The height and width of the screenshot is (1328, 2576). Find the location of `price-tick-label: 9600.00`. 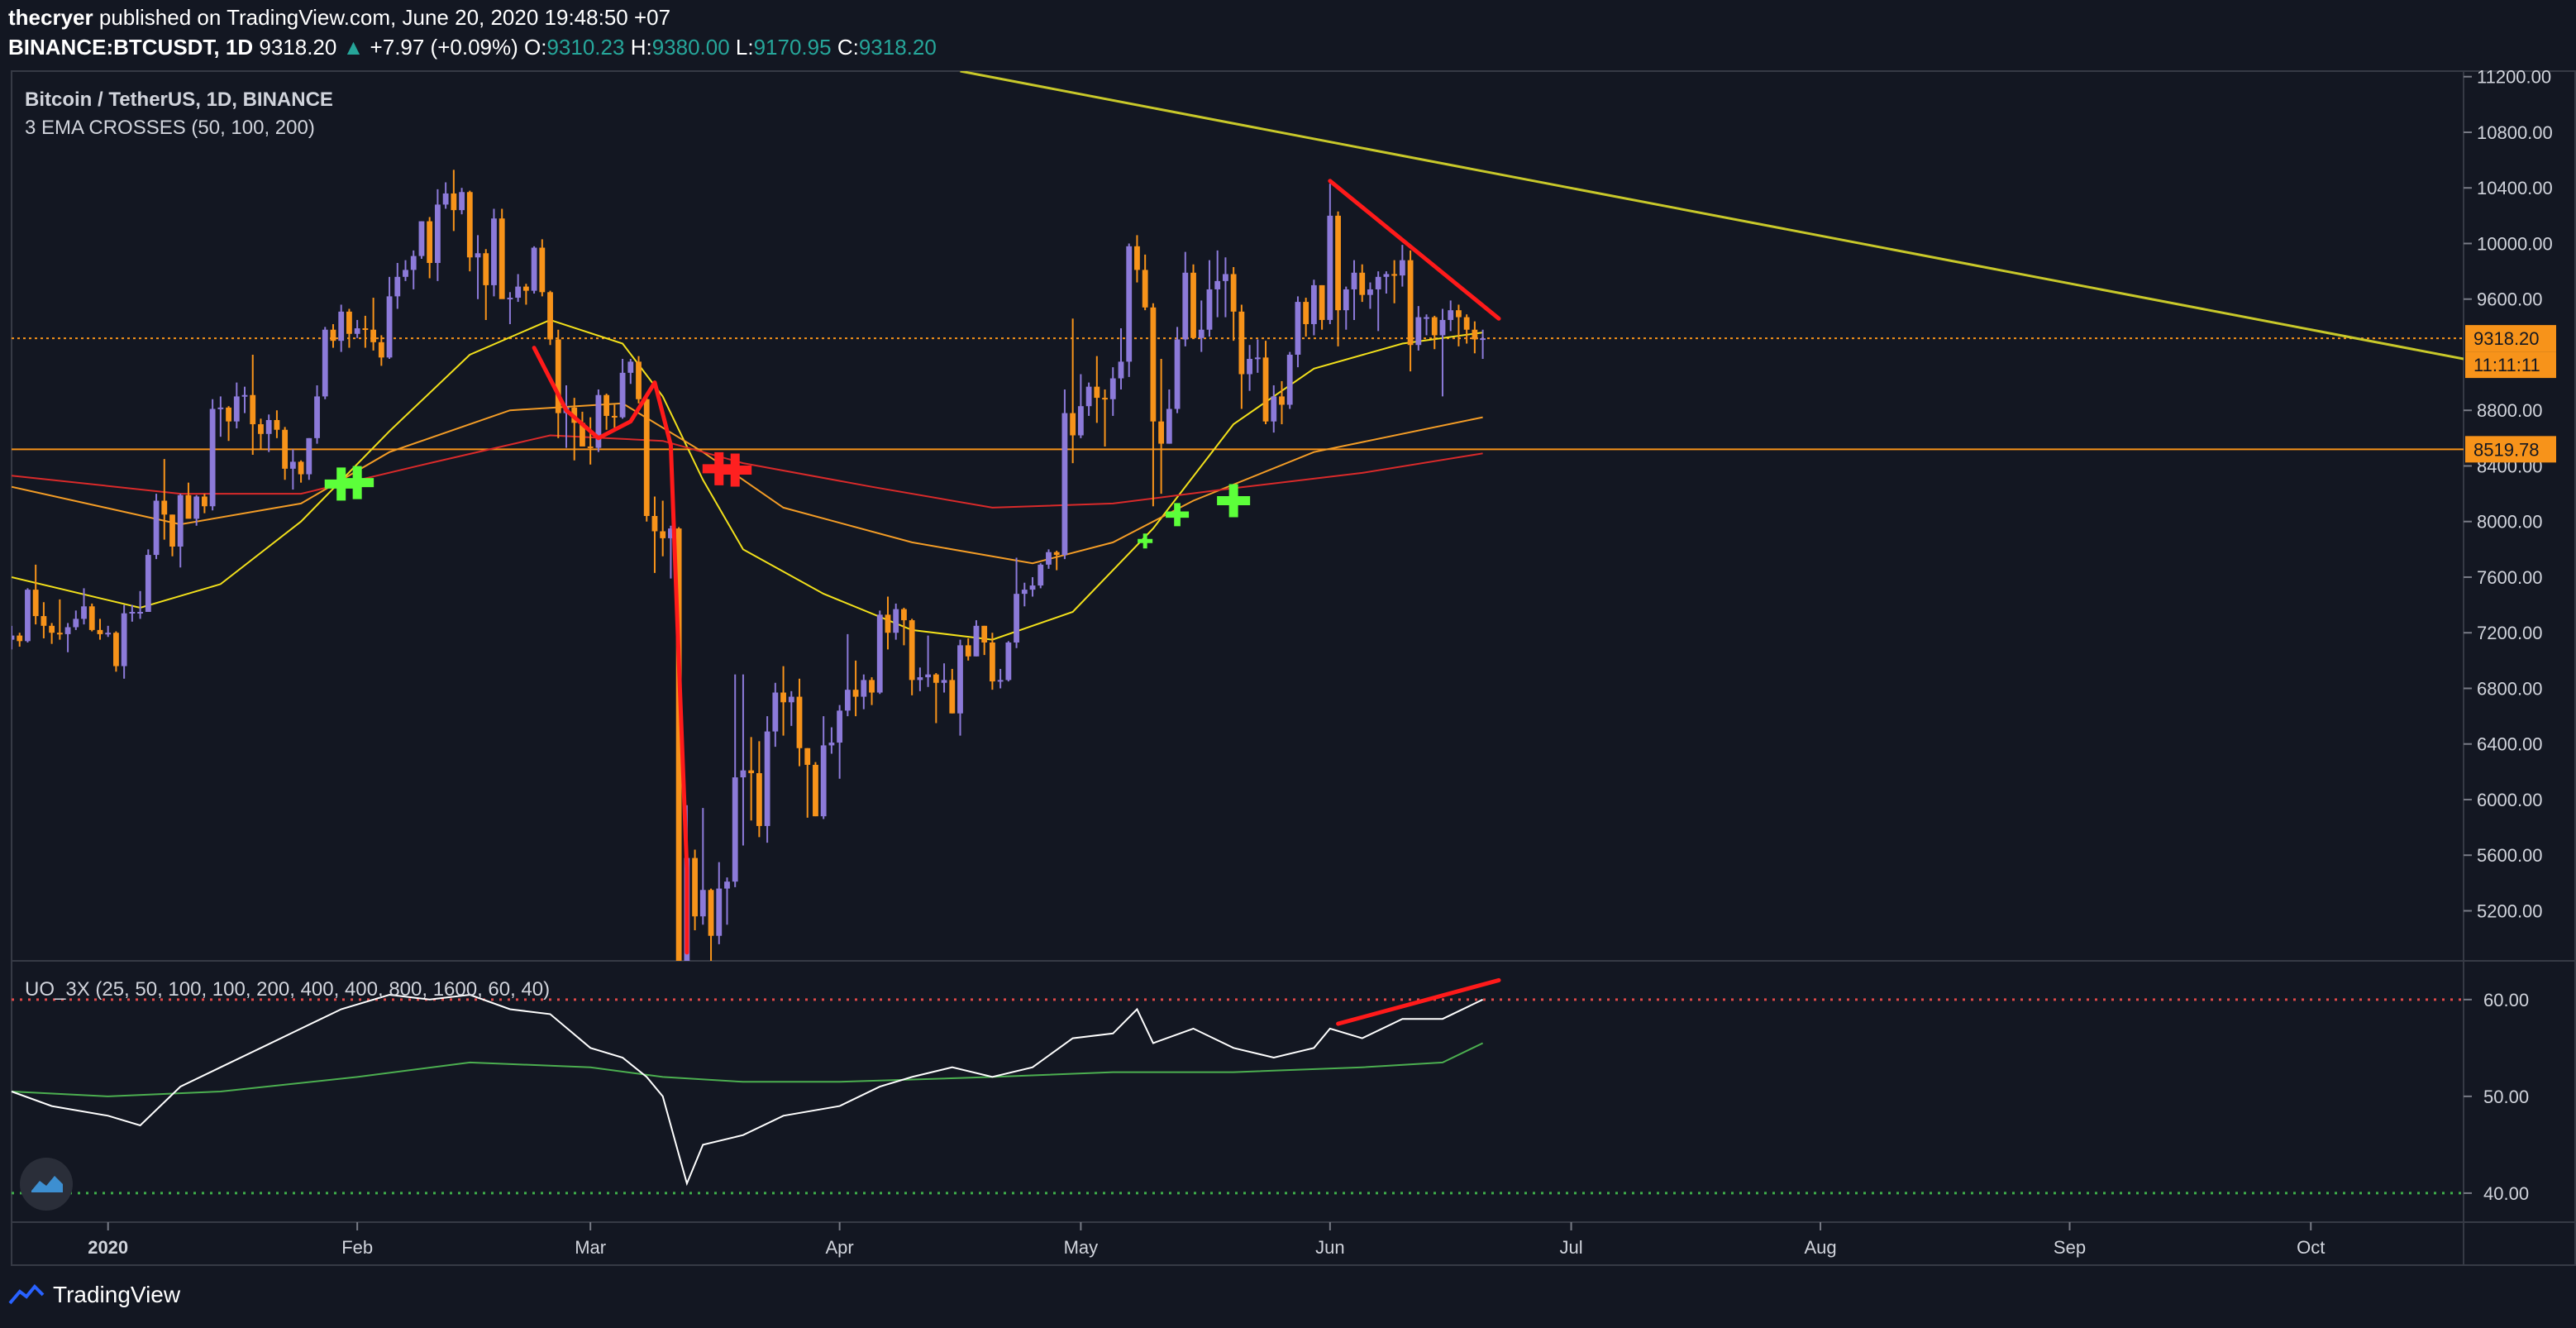

price-tick-label: 9600.00 is located at coordinates (2510, 299).